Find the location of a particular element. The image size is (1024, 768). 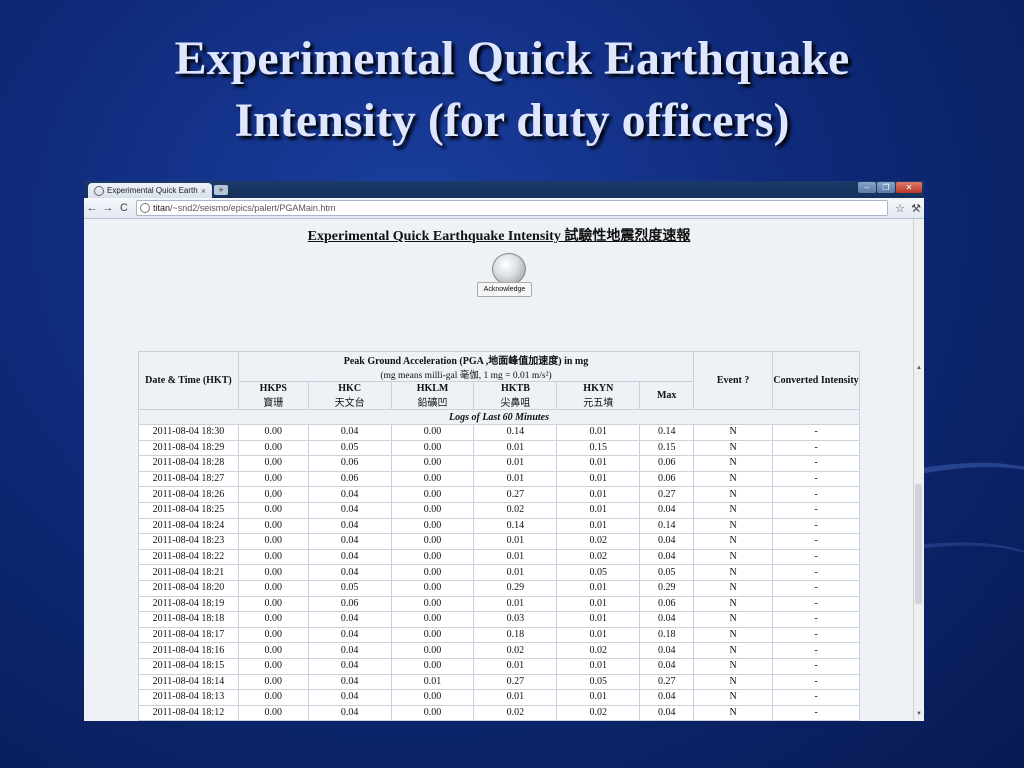

table-cell: 2011-08-04 18:26 is located at coordinates (188, 494).